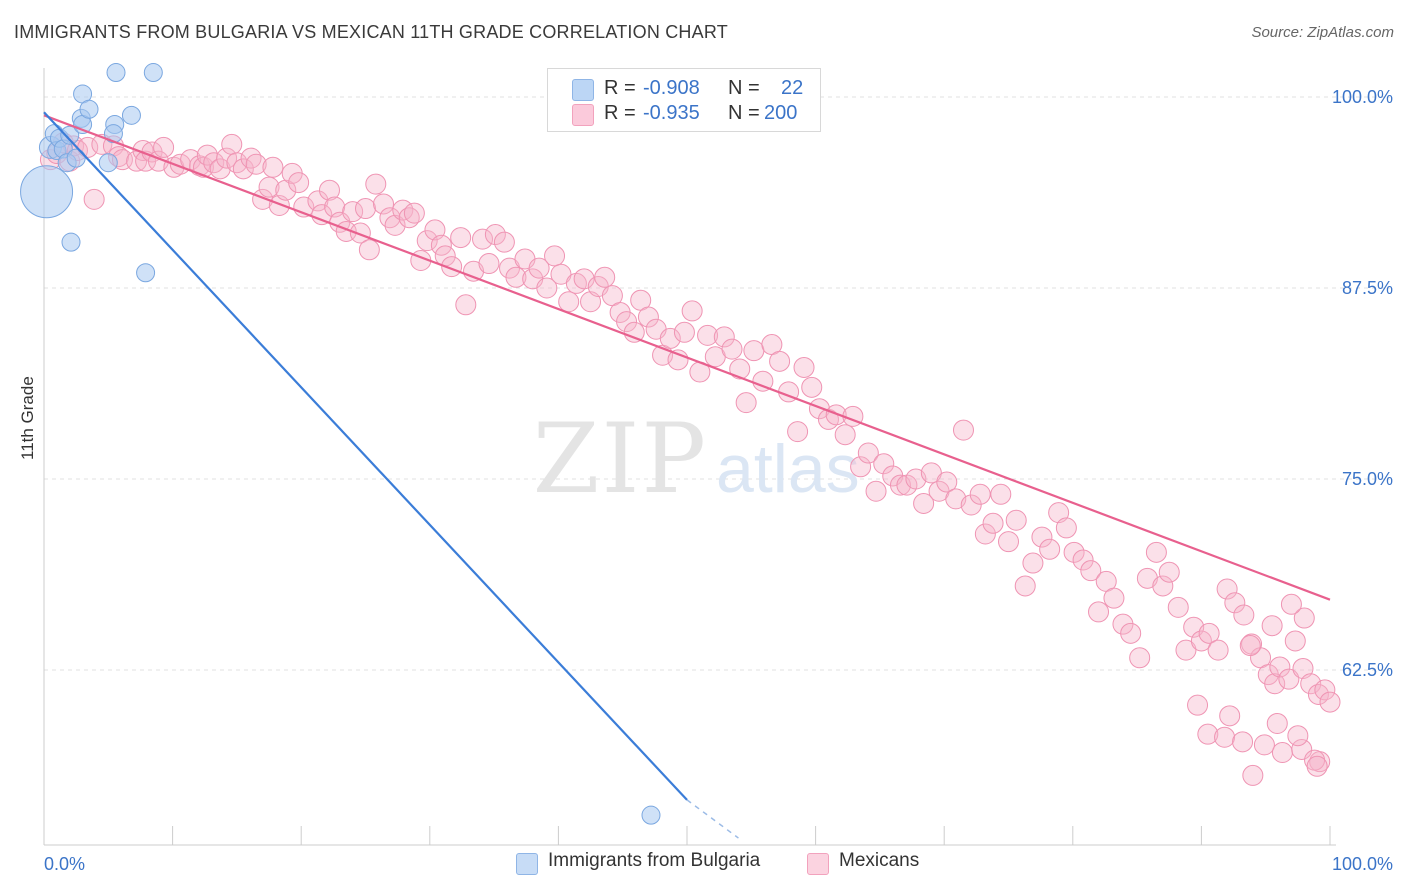  I want to click on y-tick-label: 100.0%, so click(1362, 97).